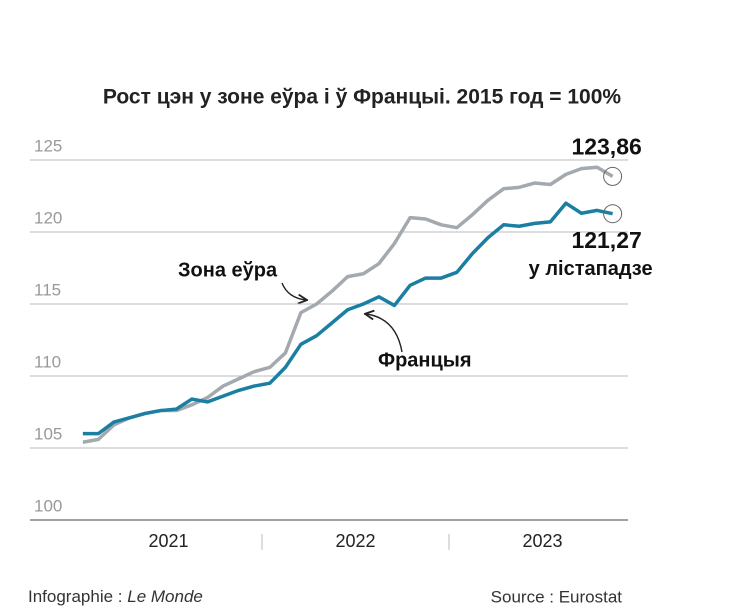 The height and width of the screenshot is (609, 732). What do you see at coordinates (542, 541) in the screenshot?
I see `x-tick-label: 2023` at bounding box center [542, 541].